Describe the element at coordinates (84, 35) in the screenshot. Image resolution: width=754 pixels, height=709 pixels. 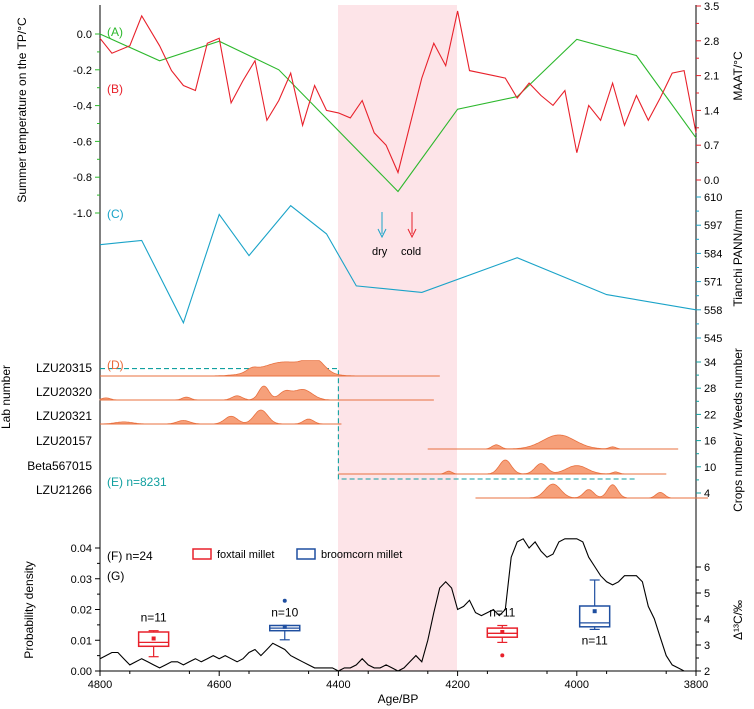
I see `a-y-tick-label: 0.0` at that location.